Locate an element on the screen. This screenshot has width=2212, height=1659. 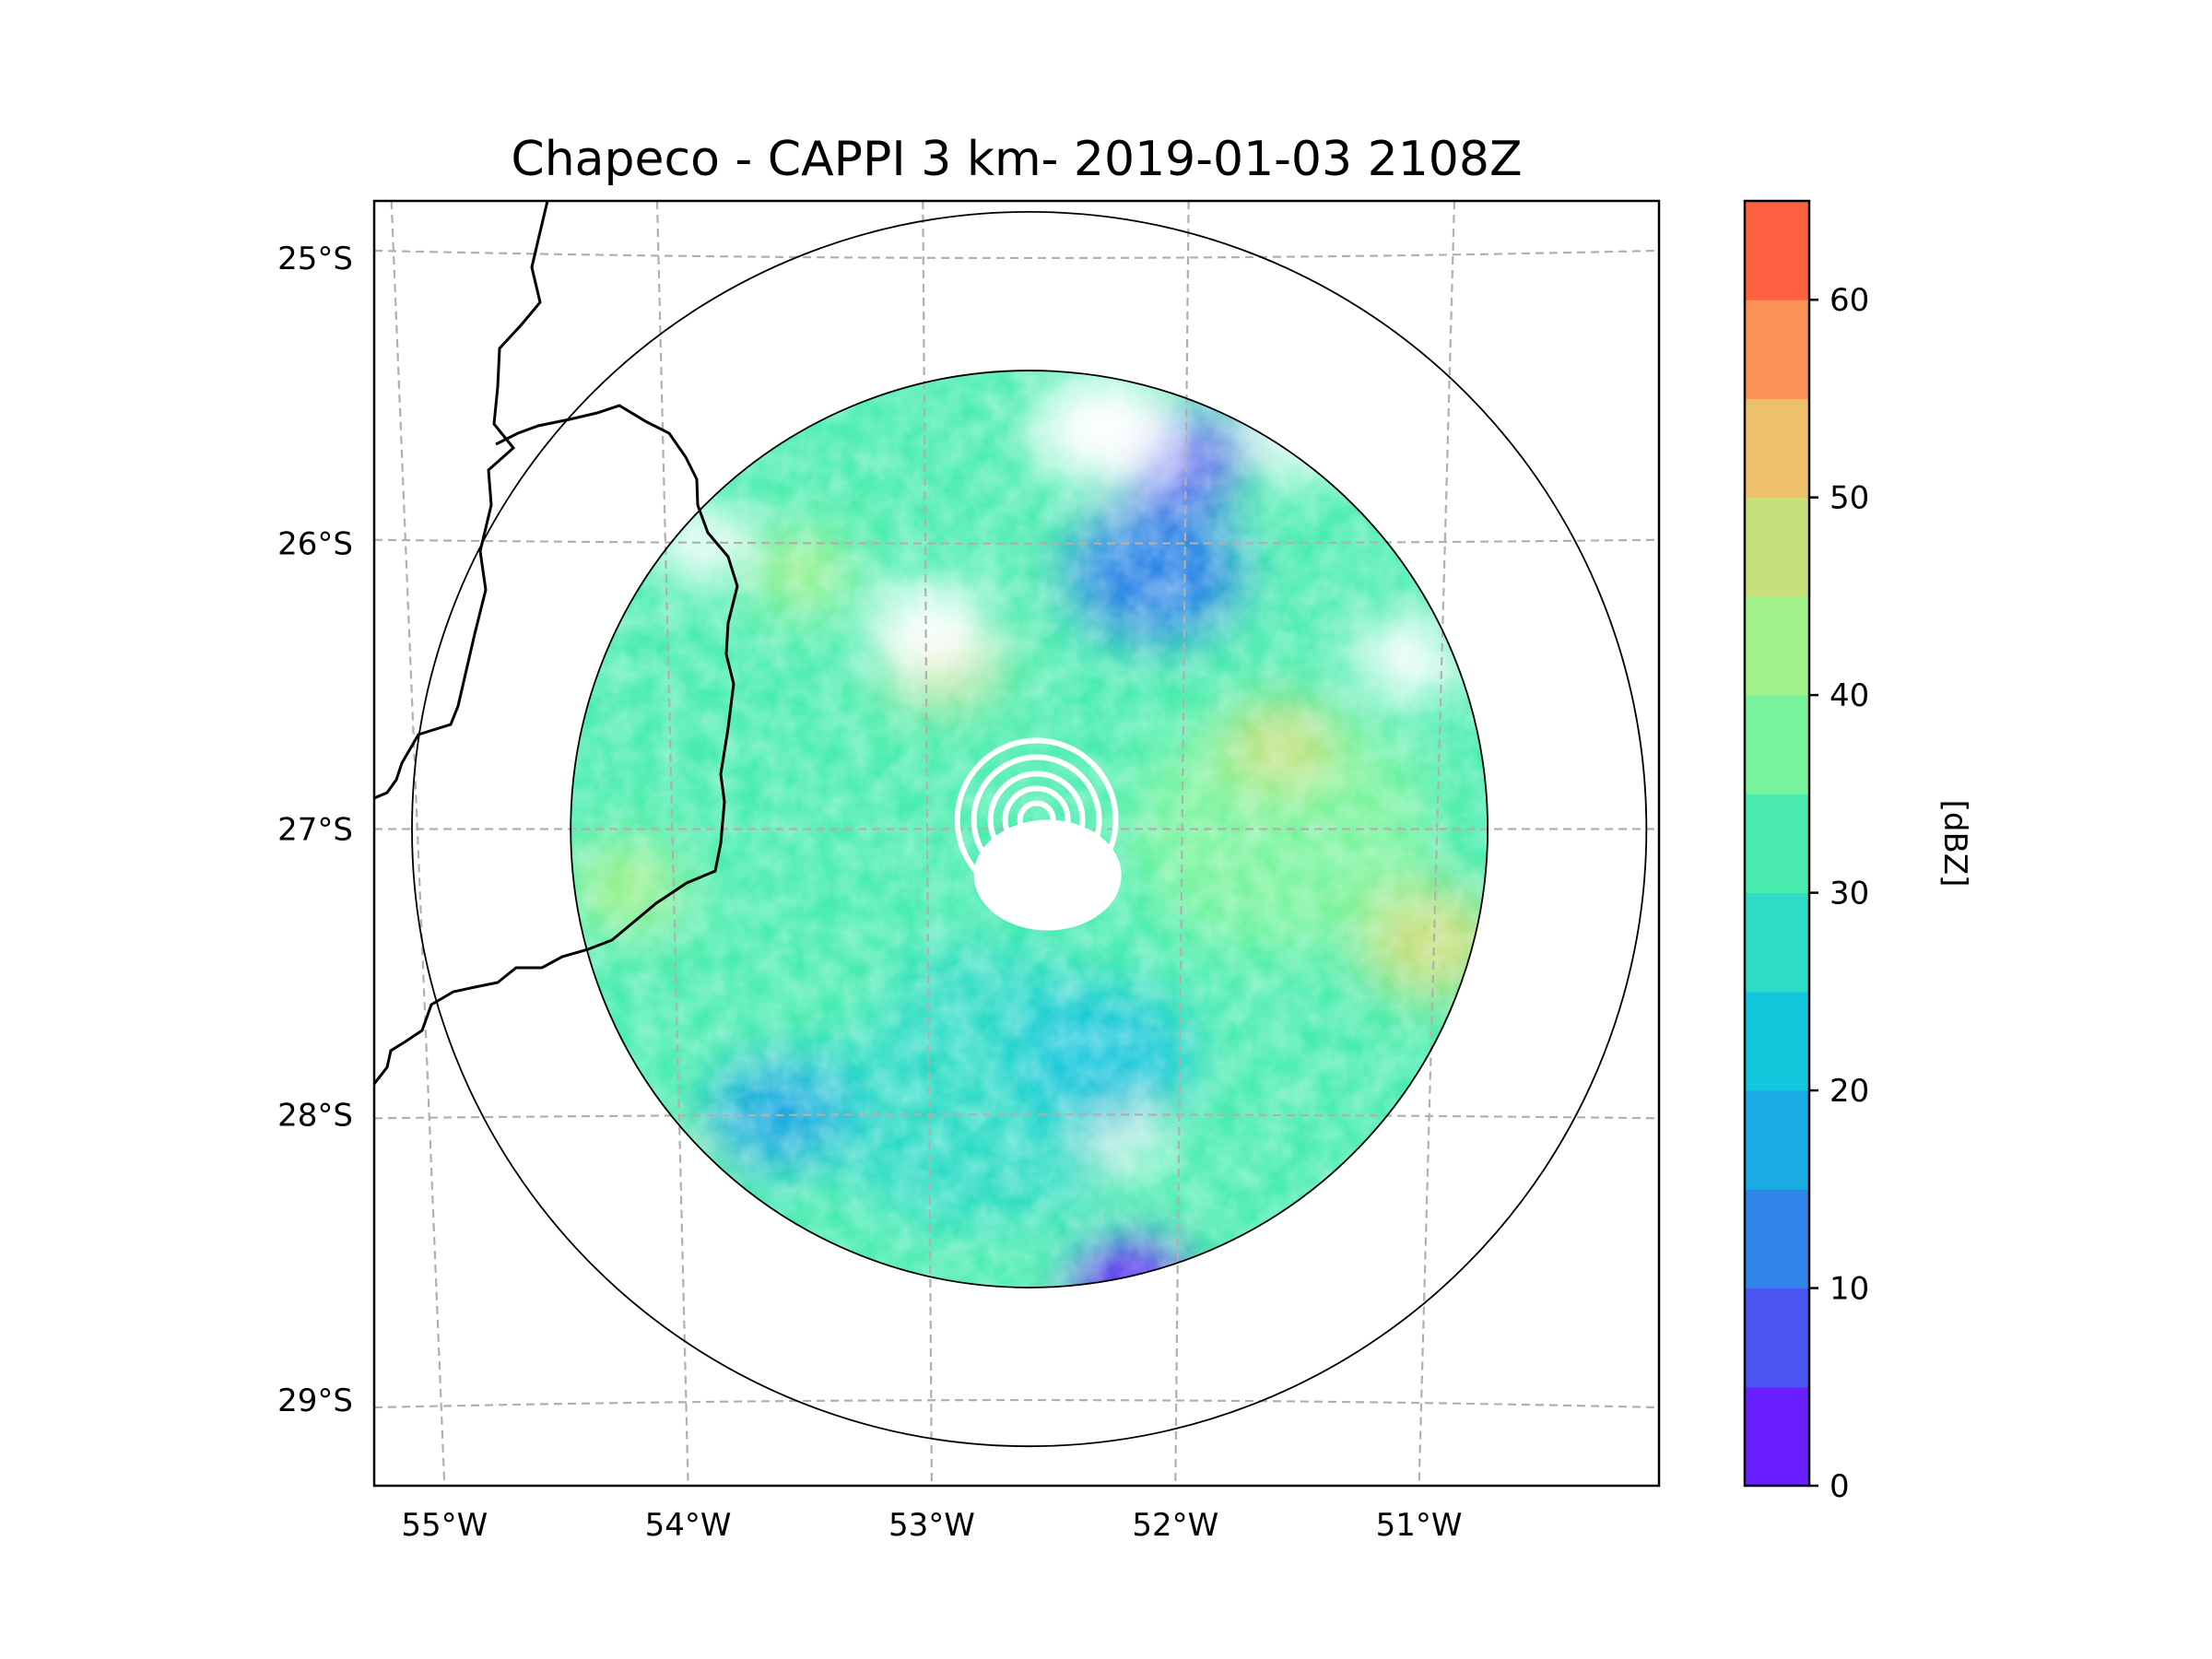
latitude-axis: 25°S 26°S 27°S 28°S 29°S is located at coordinates (315, 830).